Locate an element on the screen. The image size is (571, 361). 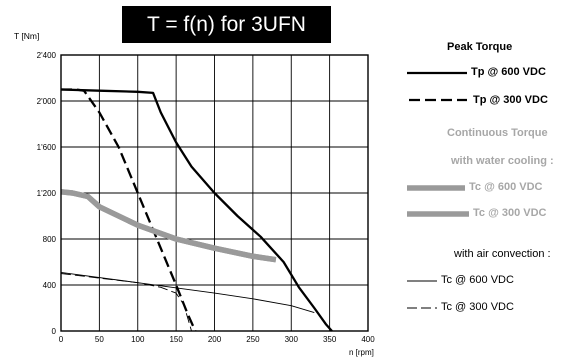
x-tick-label: 150 is located at coordinates (176, 339).